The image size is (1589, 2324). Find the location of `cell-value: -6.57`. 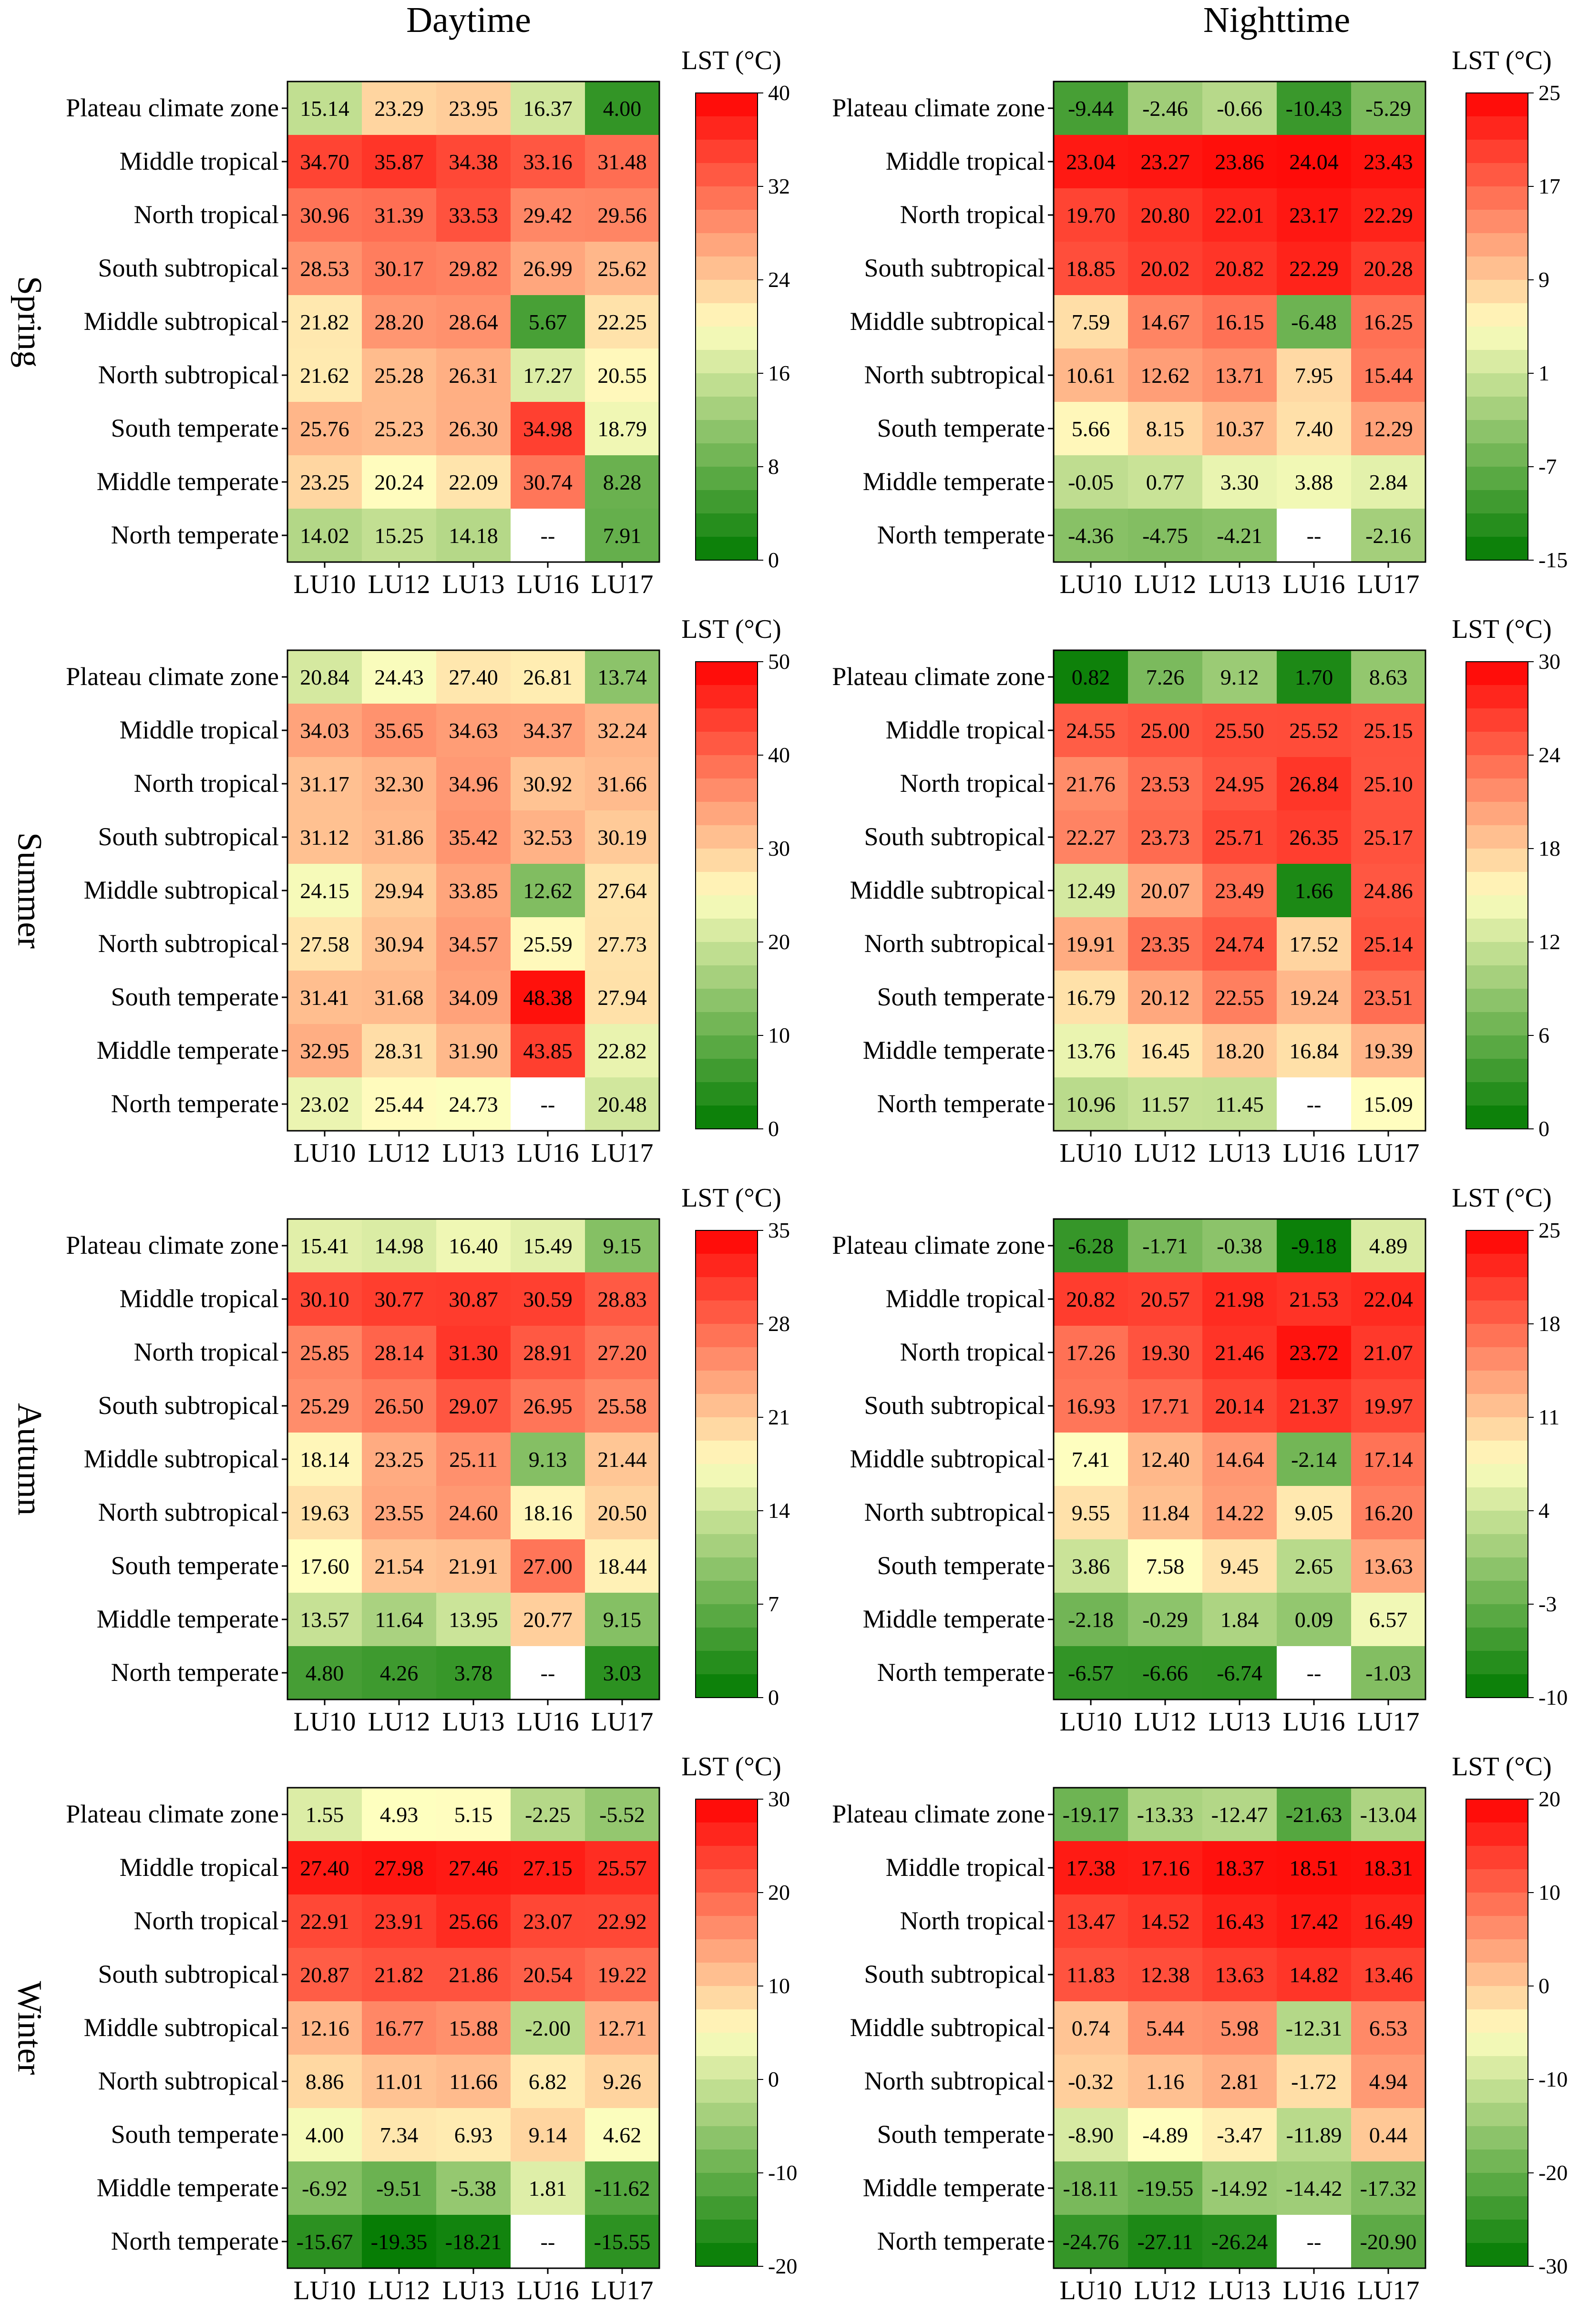

cell-value: -6.57 is located at coordinates (1091, 1673).